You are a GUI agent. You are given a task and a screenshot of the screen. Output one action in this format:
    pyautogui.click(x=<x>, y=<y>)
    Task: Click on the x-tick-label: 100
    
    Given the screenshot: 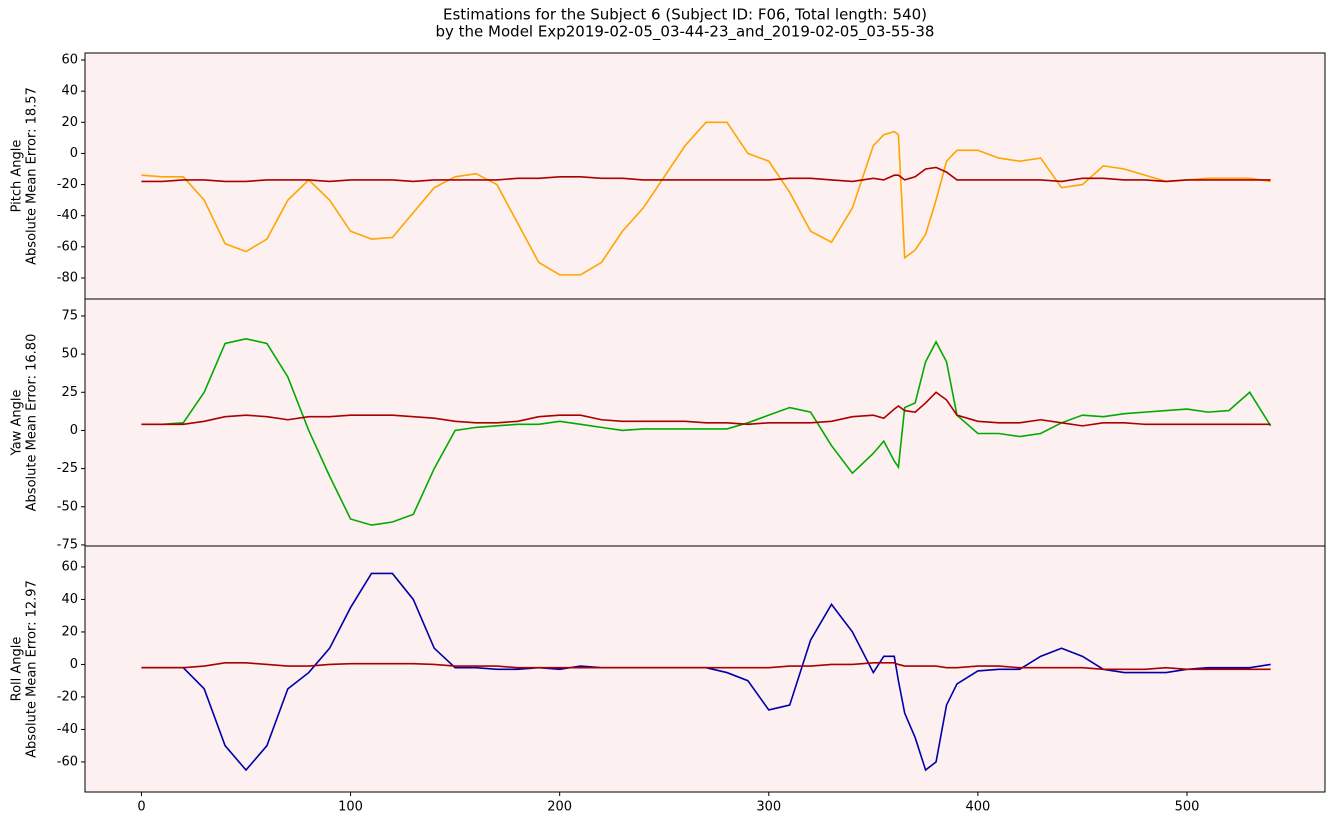 What is the action you would take?
    pyautogui.click(x=350, y=807)
    